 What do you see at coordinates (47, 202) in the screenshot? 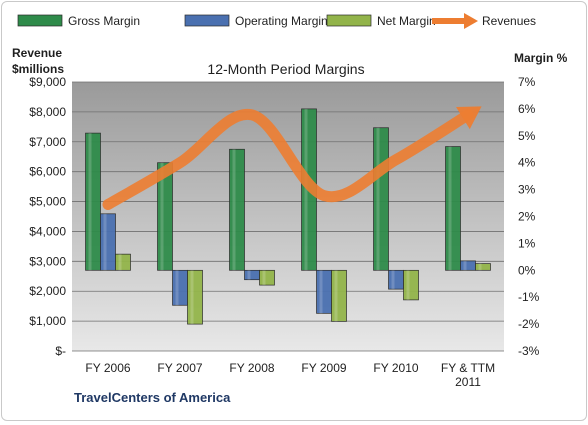
I see `left-tick-label: $5,000` at bounding box center [47, 202].